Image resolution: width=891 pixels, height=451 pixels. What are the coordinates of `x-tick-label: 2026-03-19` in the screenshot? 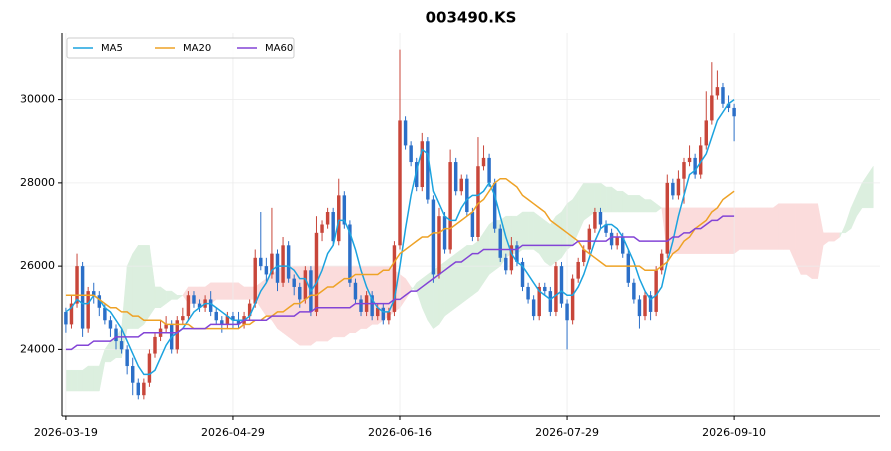 It's located at (66, 432).